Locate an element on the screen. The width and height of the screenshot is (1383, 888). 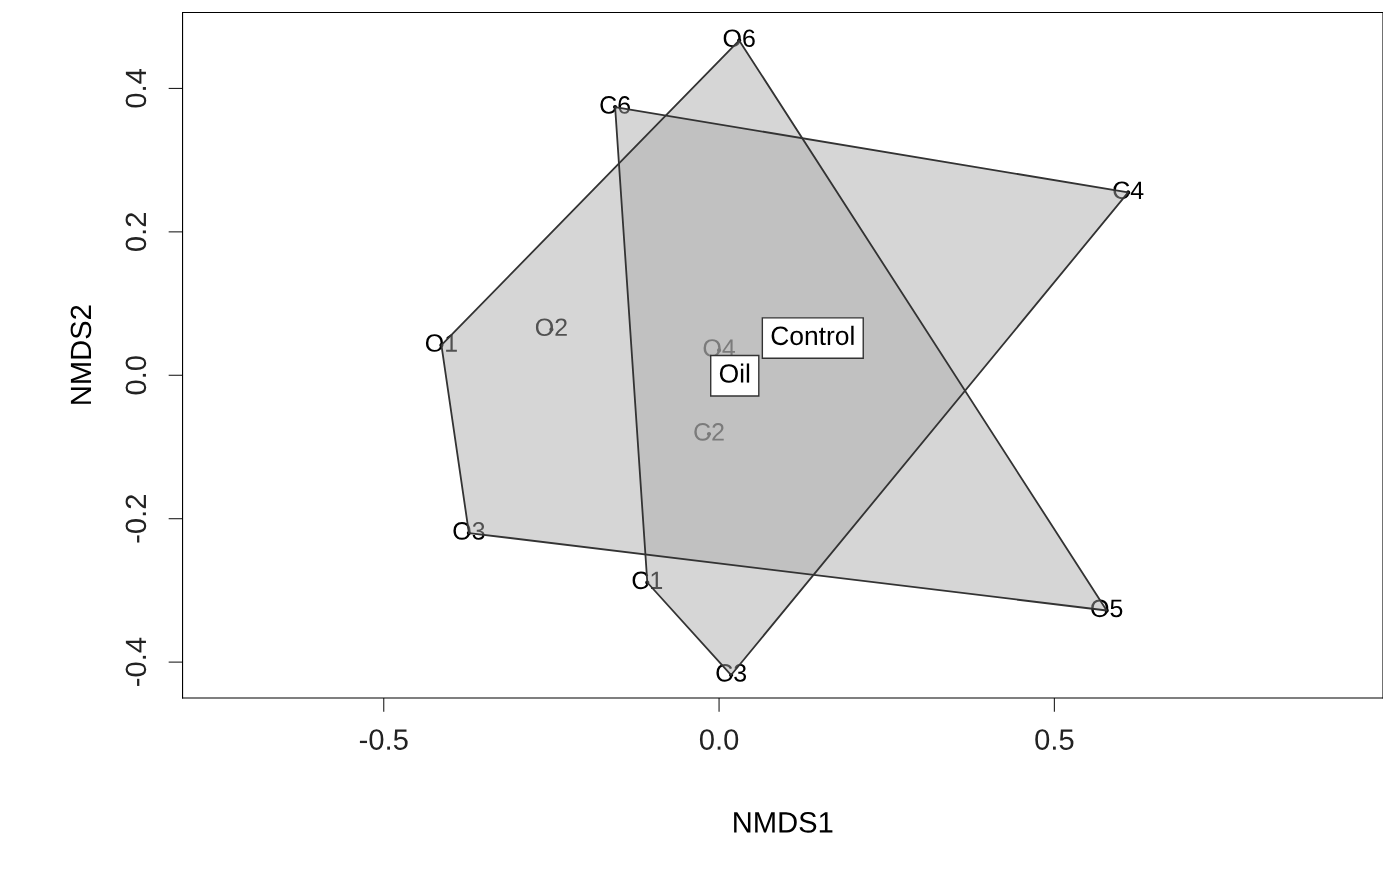
data-label: C2 is located at coordinates (709, 432).